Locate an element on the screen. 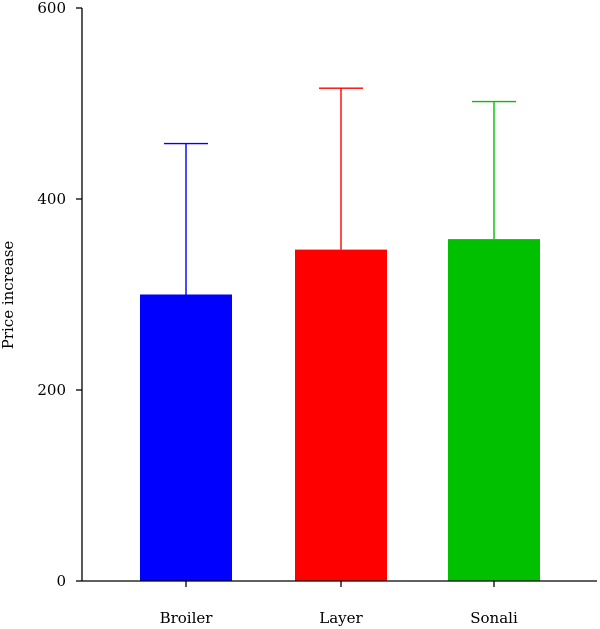  y-axis-label: Price increase is located at coordinates (8, 295).